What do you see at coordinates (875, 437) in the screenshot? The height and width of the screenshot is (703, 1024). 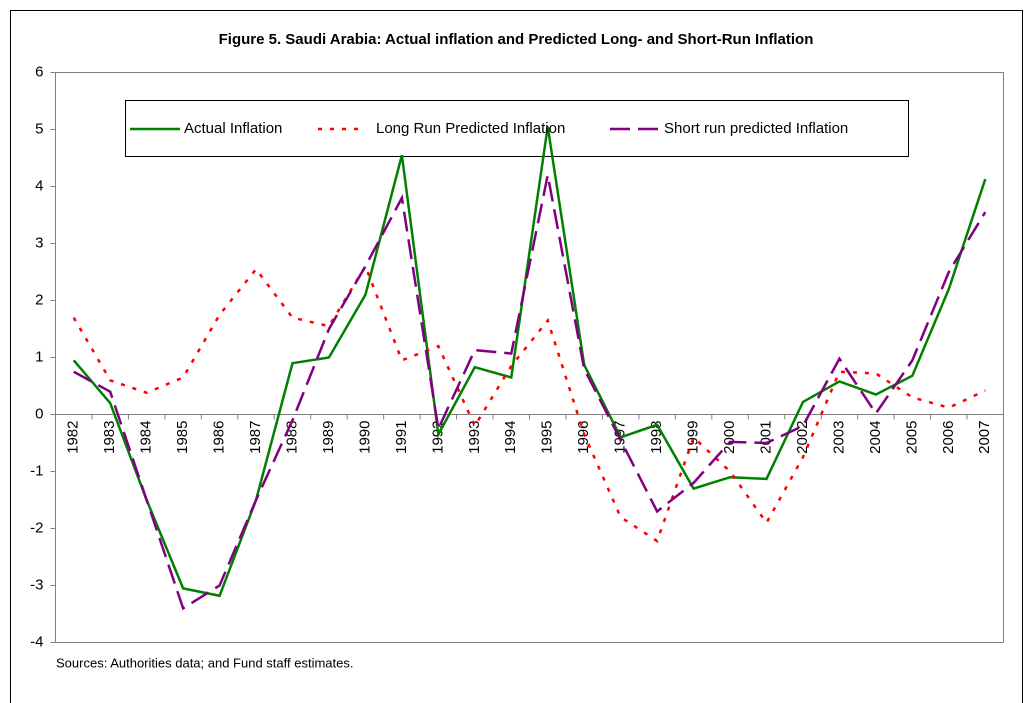 I see `x-tick-label: 2004` at bounding box center [875, 437].